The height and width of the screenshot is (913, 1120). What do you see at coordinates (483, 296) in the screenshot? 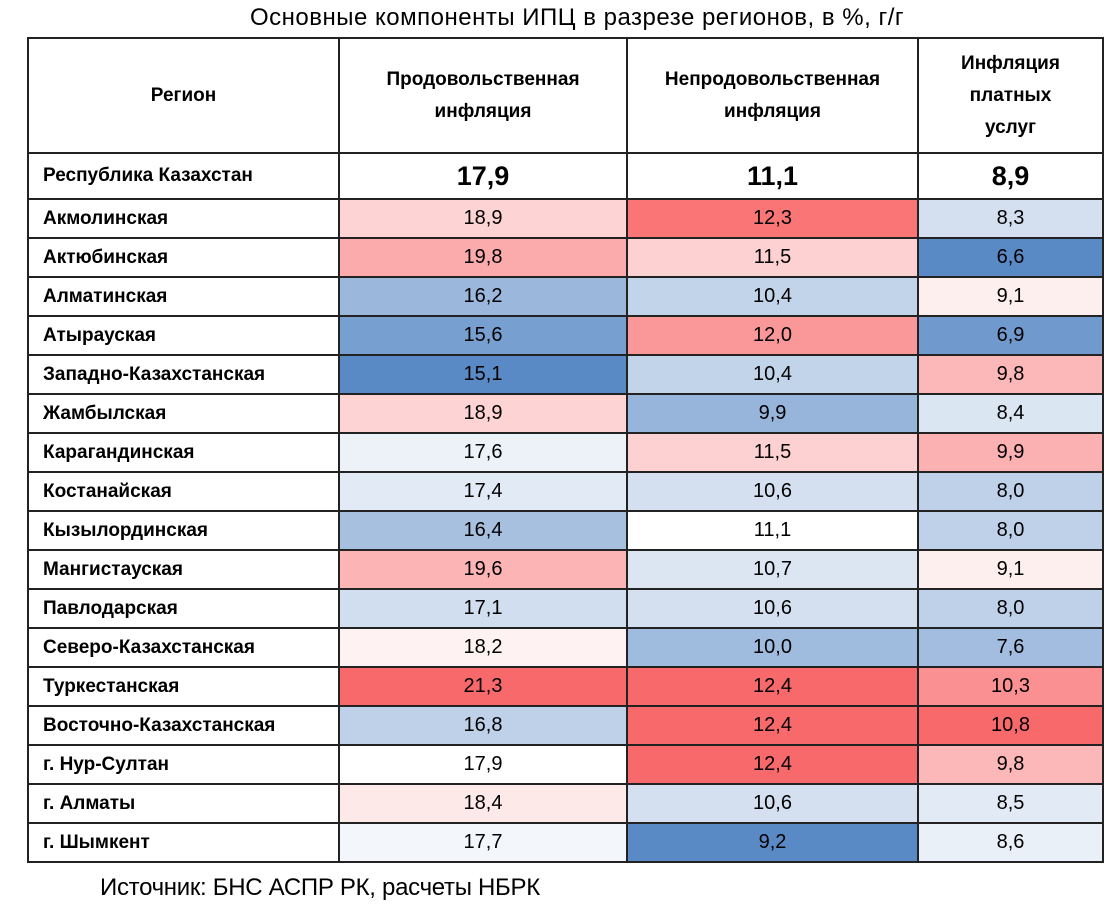
I see `heatmap-cell-food: 16,2` at bounding box center [483, 296].